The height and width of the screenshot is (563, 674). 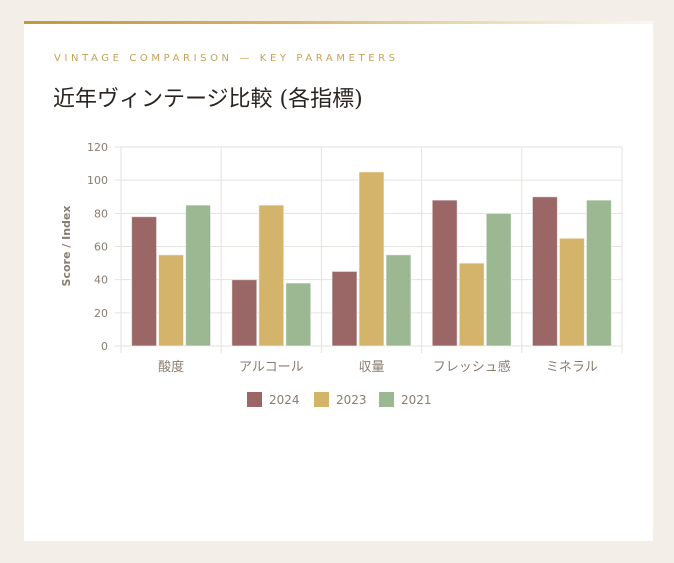 I want to click on chart-title: 近年ヴィンテージ比較 (各指標), so click(x=208, y=99).